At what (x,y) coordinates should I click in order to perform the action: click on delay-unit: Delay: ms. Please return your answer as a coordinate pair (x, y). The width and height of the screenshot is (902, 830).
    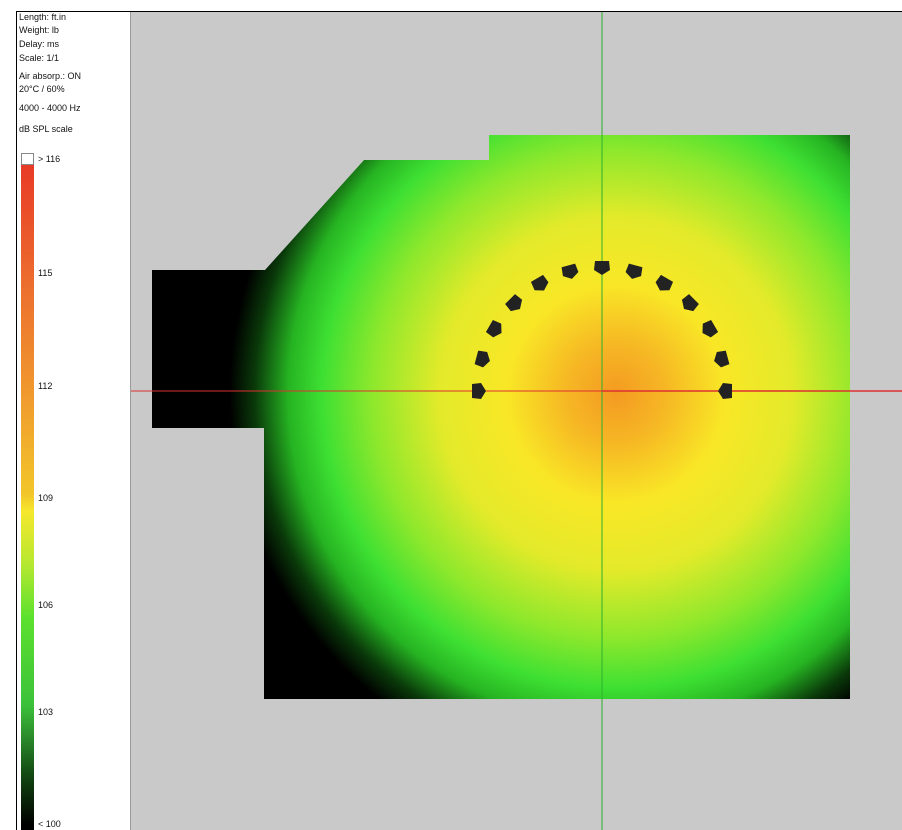
    Looking at the image, I should click on (39, 44).